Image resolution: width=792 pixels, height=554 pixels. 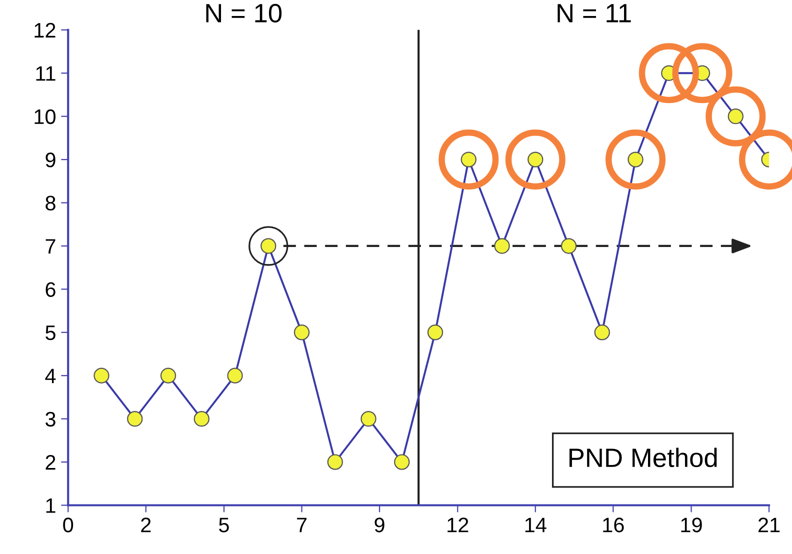 What do you see at coordinates (301, 525) in the screenshot?
I see `x-tick-label: 7` at bounding box center [301, 525].